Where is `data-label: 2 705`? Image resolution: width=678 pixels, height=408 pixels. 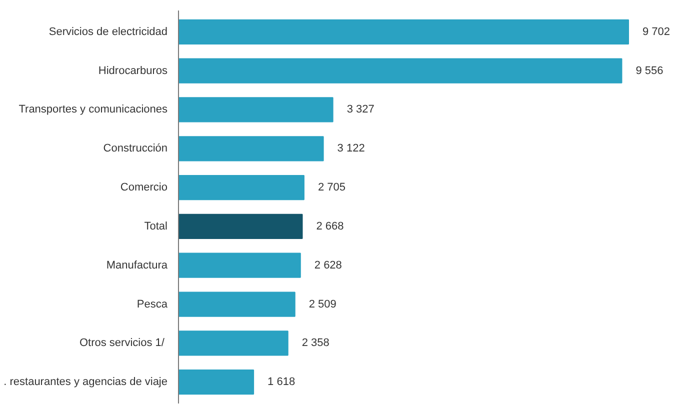
data-label: 2 705 is located at coordinates (332, 188).